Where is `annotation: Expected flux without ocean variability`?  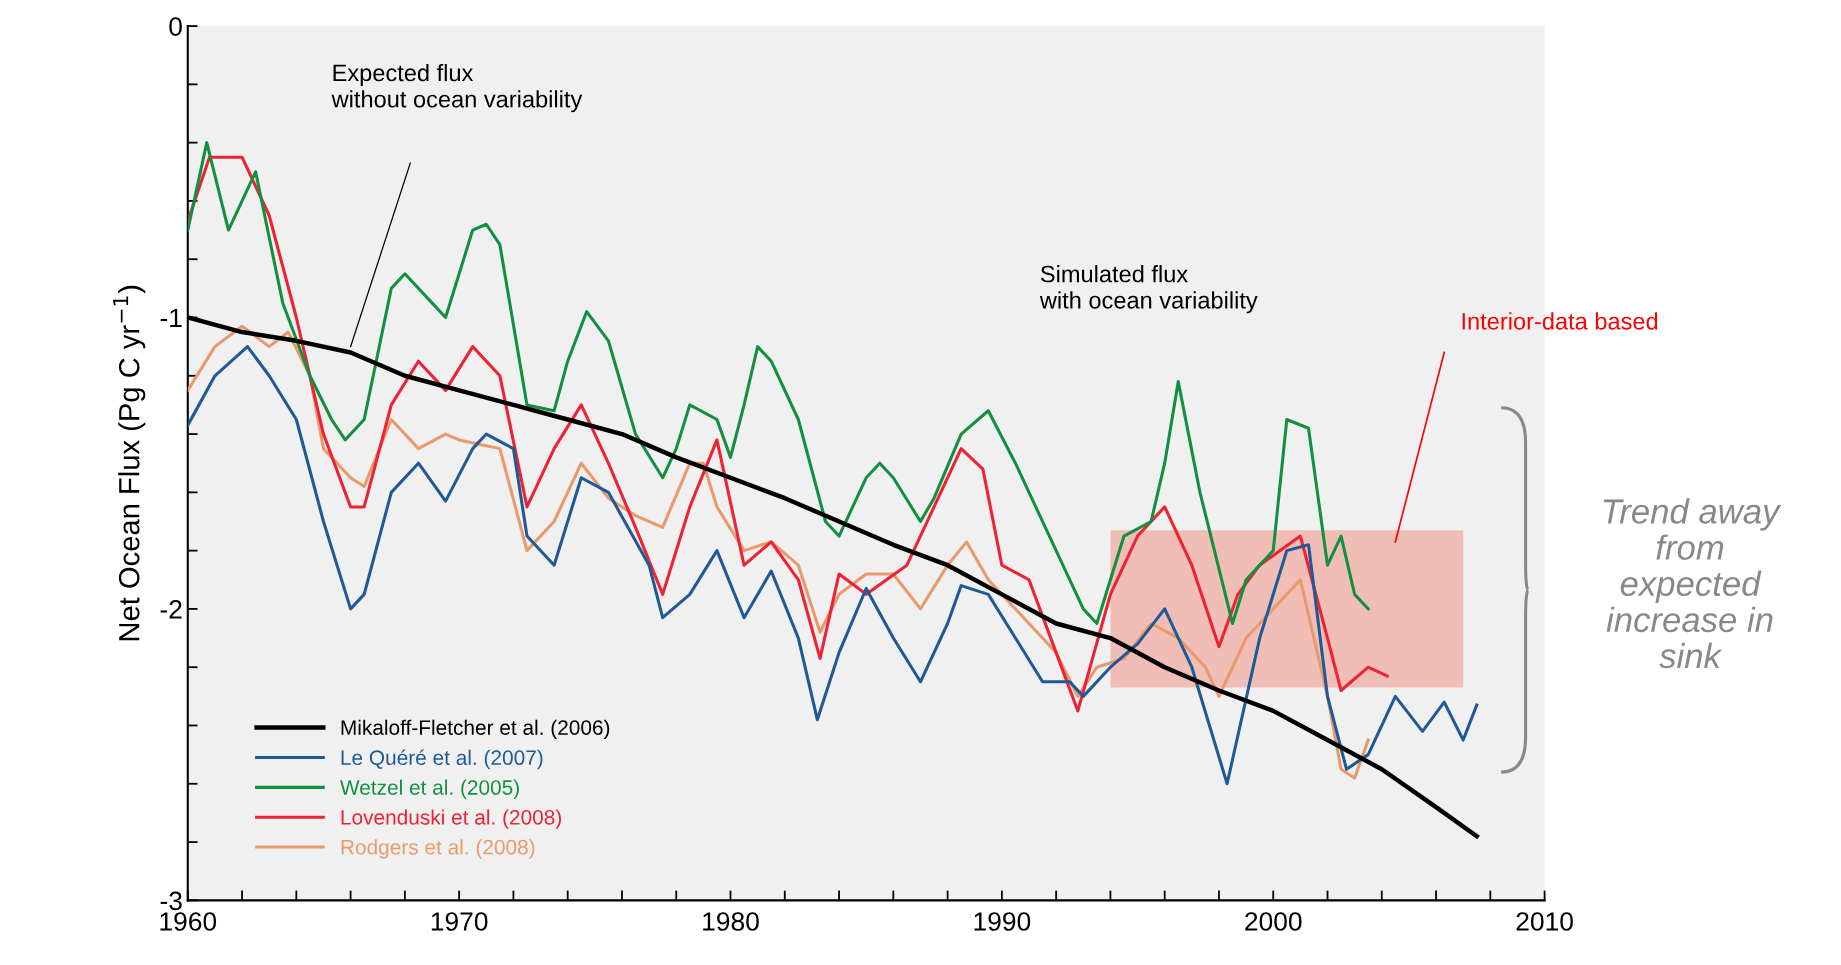 annotation: Expected flux without ocean variability is located at coordinates (457, 88).